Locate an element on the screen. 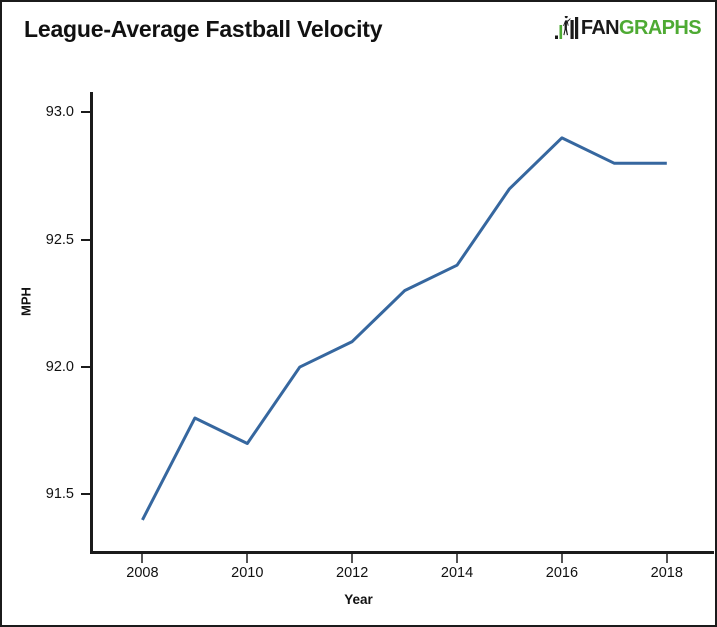 The height and width of the screenshot is (627, 717). y-tick-label: 92.0 is located at coordinates (59, 367).